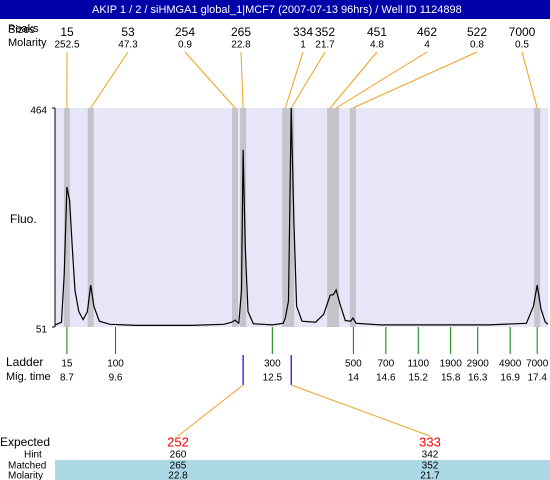 This screenshot has width=550, height=480. I want to click on ladder-time: 15.2, so click(419, 378).